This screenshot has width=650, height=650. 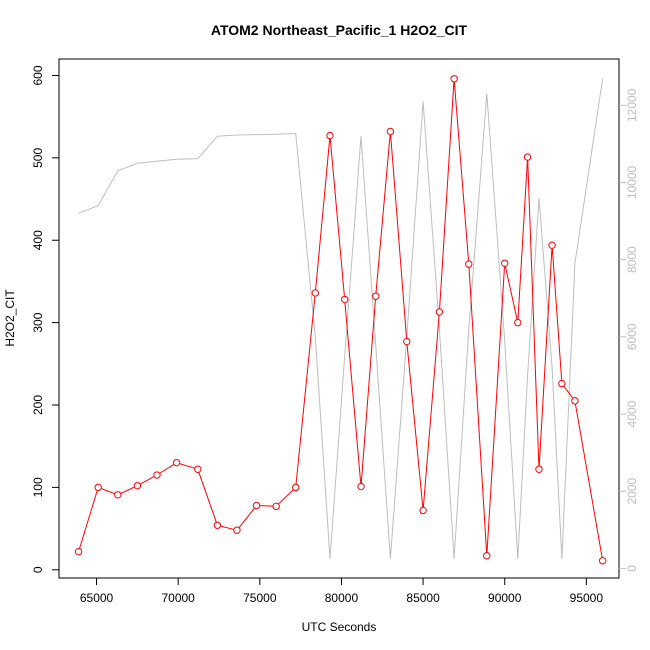 I want to click on x-tick-label: 75000, so click(x=260, y=598).